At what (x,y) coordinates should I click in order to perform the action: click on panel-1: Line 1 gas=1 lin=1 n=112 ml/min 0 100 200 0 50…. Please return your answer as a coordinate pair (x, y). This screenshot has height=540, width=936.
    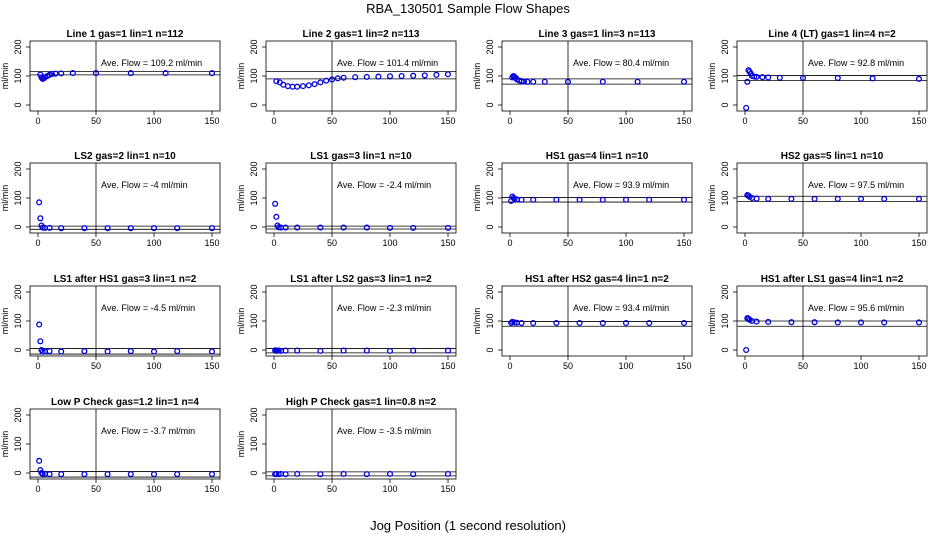
    Looking at the image, I should click on (110, 77).